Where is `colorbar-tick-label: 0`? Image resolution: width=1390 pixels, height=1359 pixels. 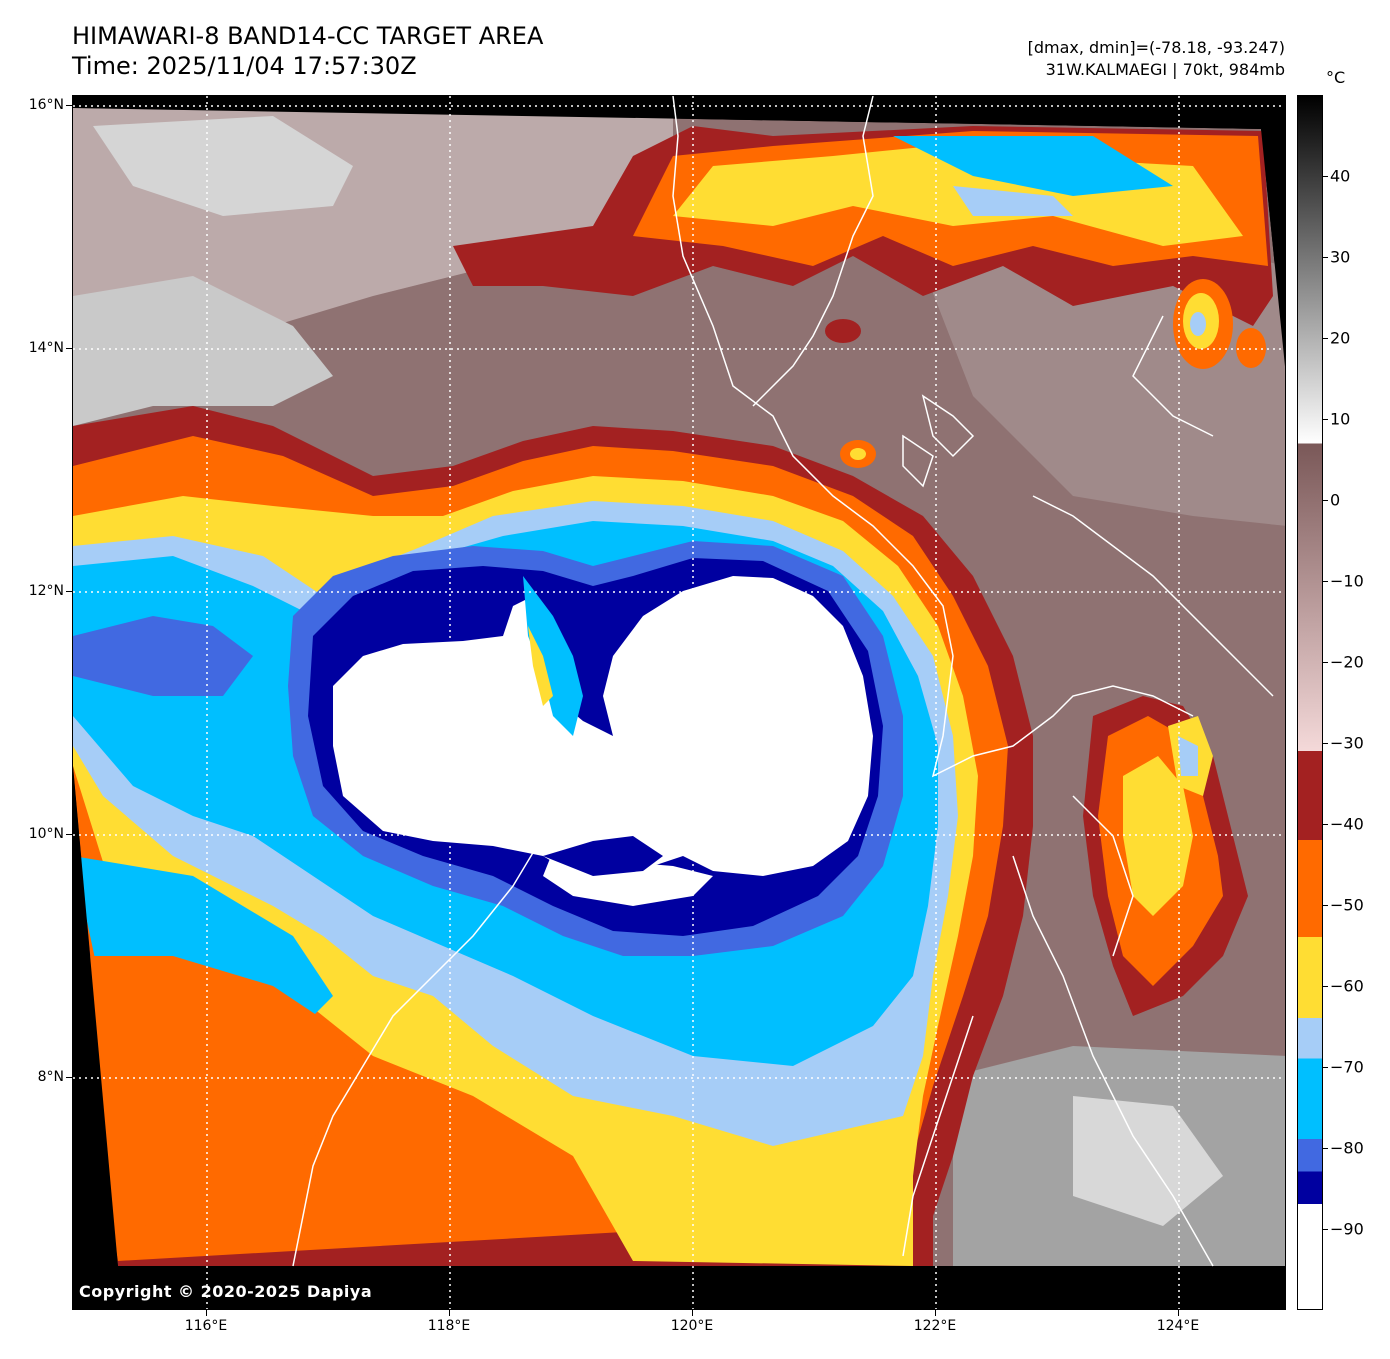
colorbar-tick-label: 0 is located at coordinates (1335, 500).